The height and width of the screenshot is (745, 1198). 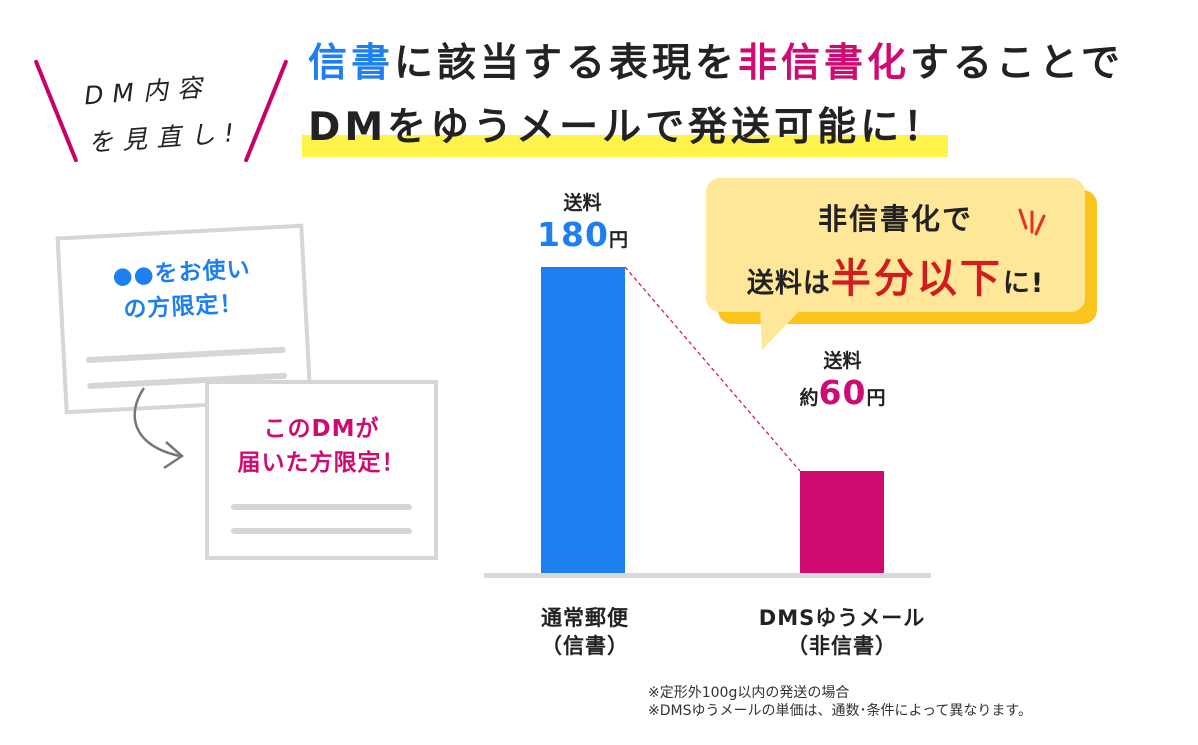 What do you see at coordinates (842, 618) in the screenshot?
I see `category-label-1-line1: DMSゆうメール` at bounding box center [842, 618].